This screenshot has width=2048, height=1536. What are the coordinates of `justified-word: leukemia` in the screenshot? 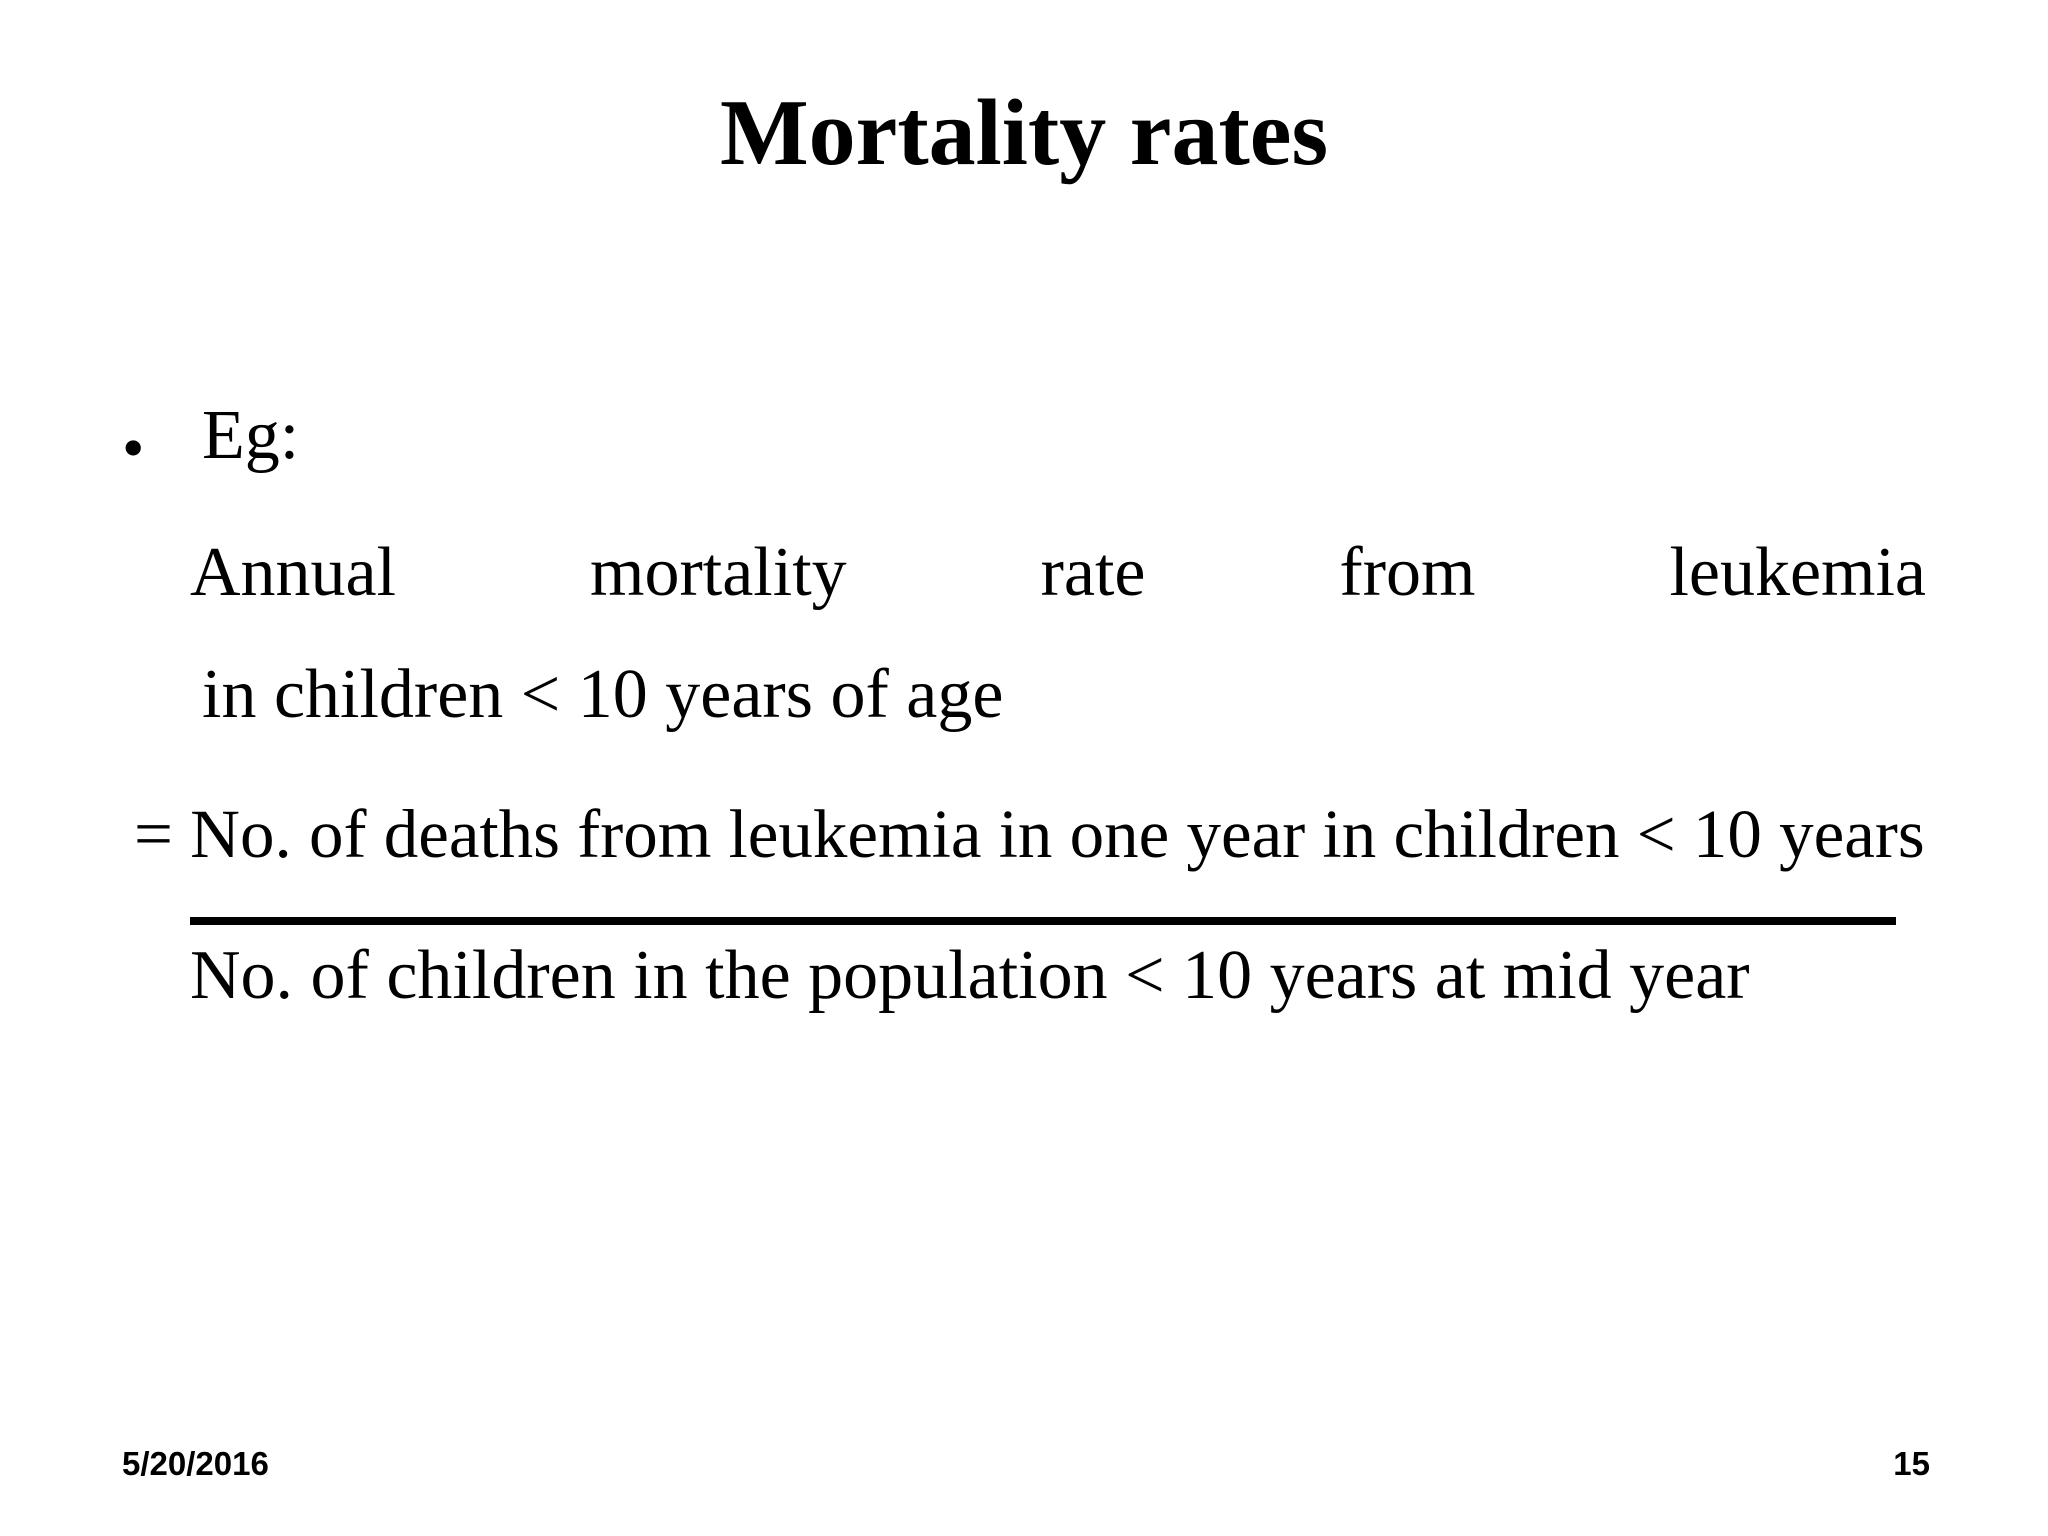 It's located at (1797, 572).